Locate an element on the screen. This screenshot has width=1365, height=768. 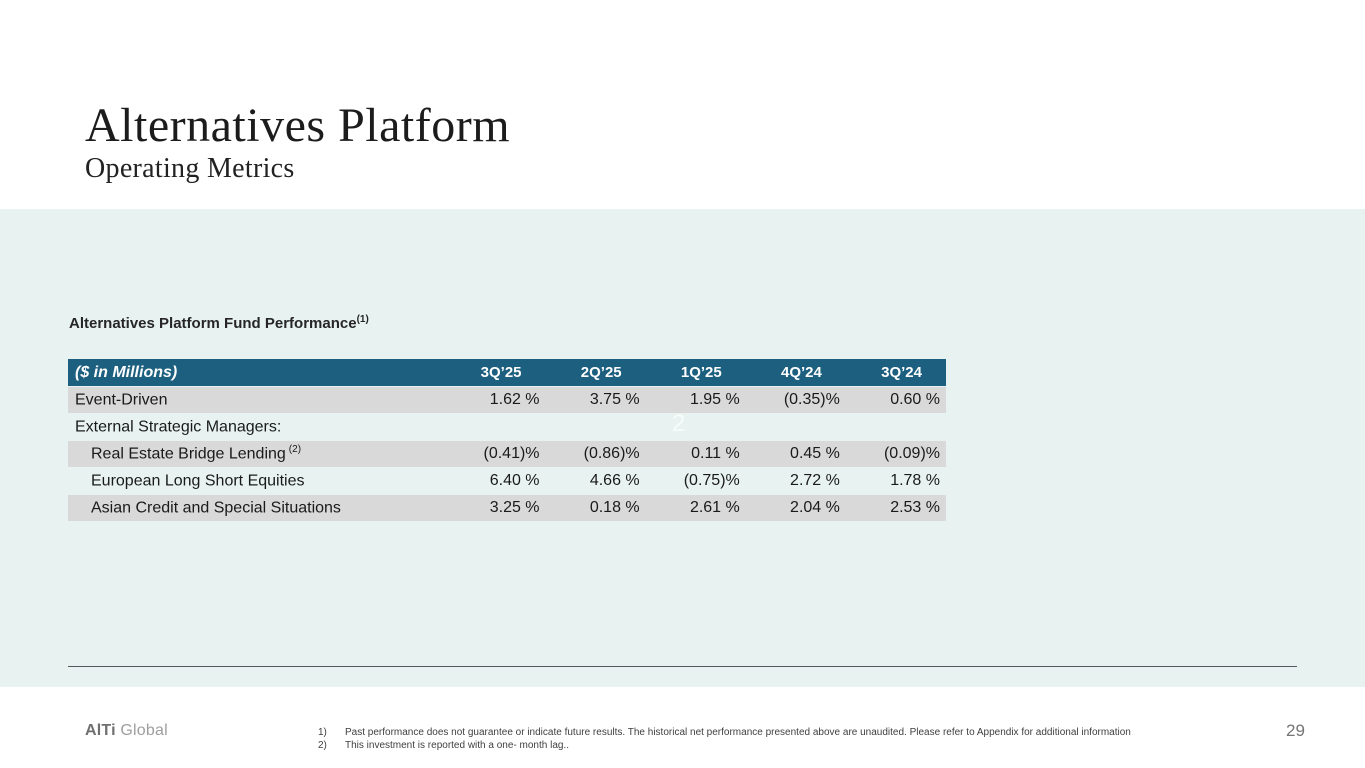
cell-value: (0.41)% is located at coordinates (495, 454).